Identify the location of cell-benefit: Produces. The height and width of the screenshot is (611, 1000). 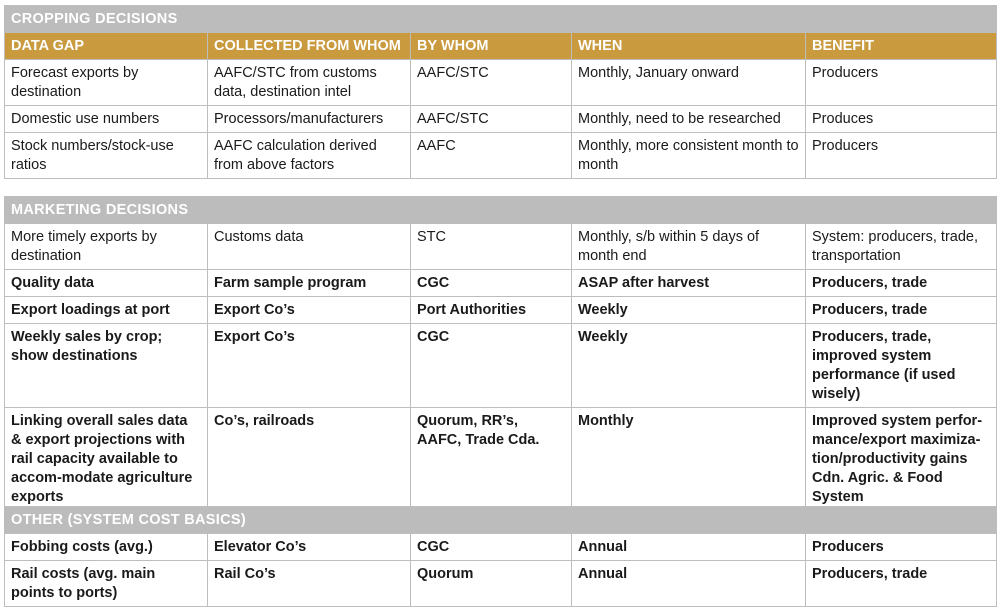
(901, 119).